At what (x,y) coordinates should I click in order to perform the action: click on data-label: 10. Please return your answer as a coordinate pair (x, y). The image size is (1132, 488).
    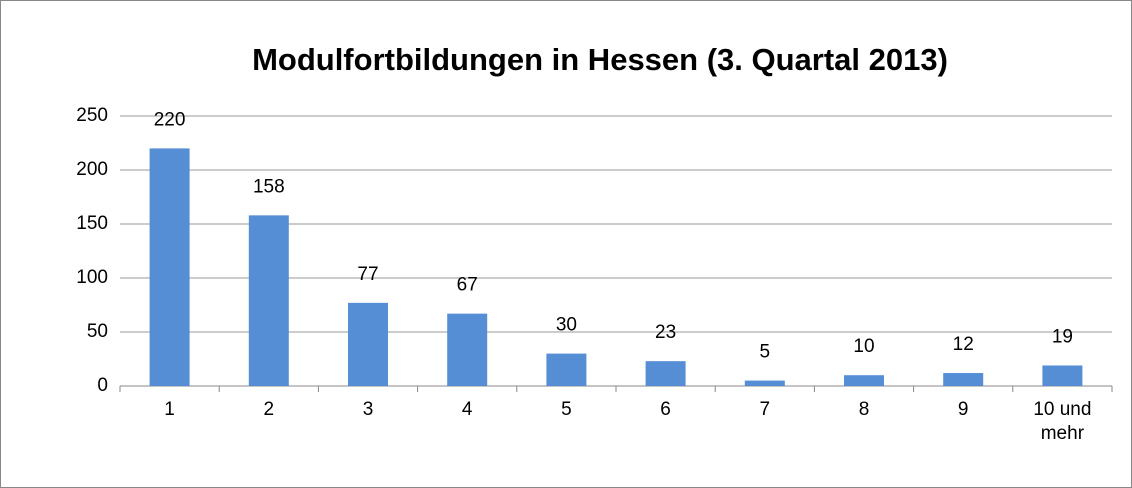
    Looking at the image, I should click on (863, 346).